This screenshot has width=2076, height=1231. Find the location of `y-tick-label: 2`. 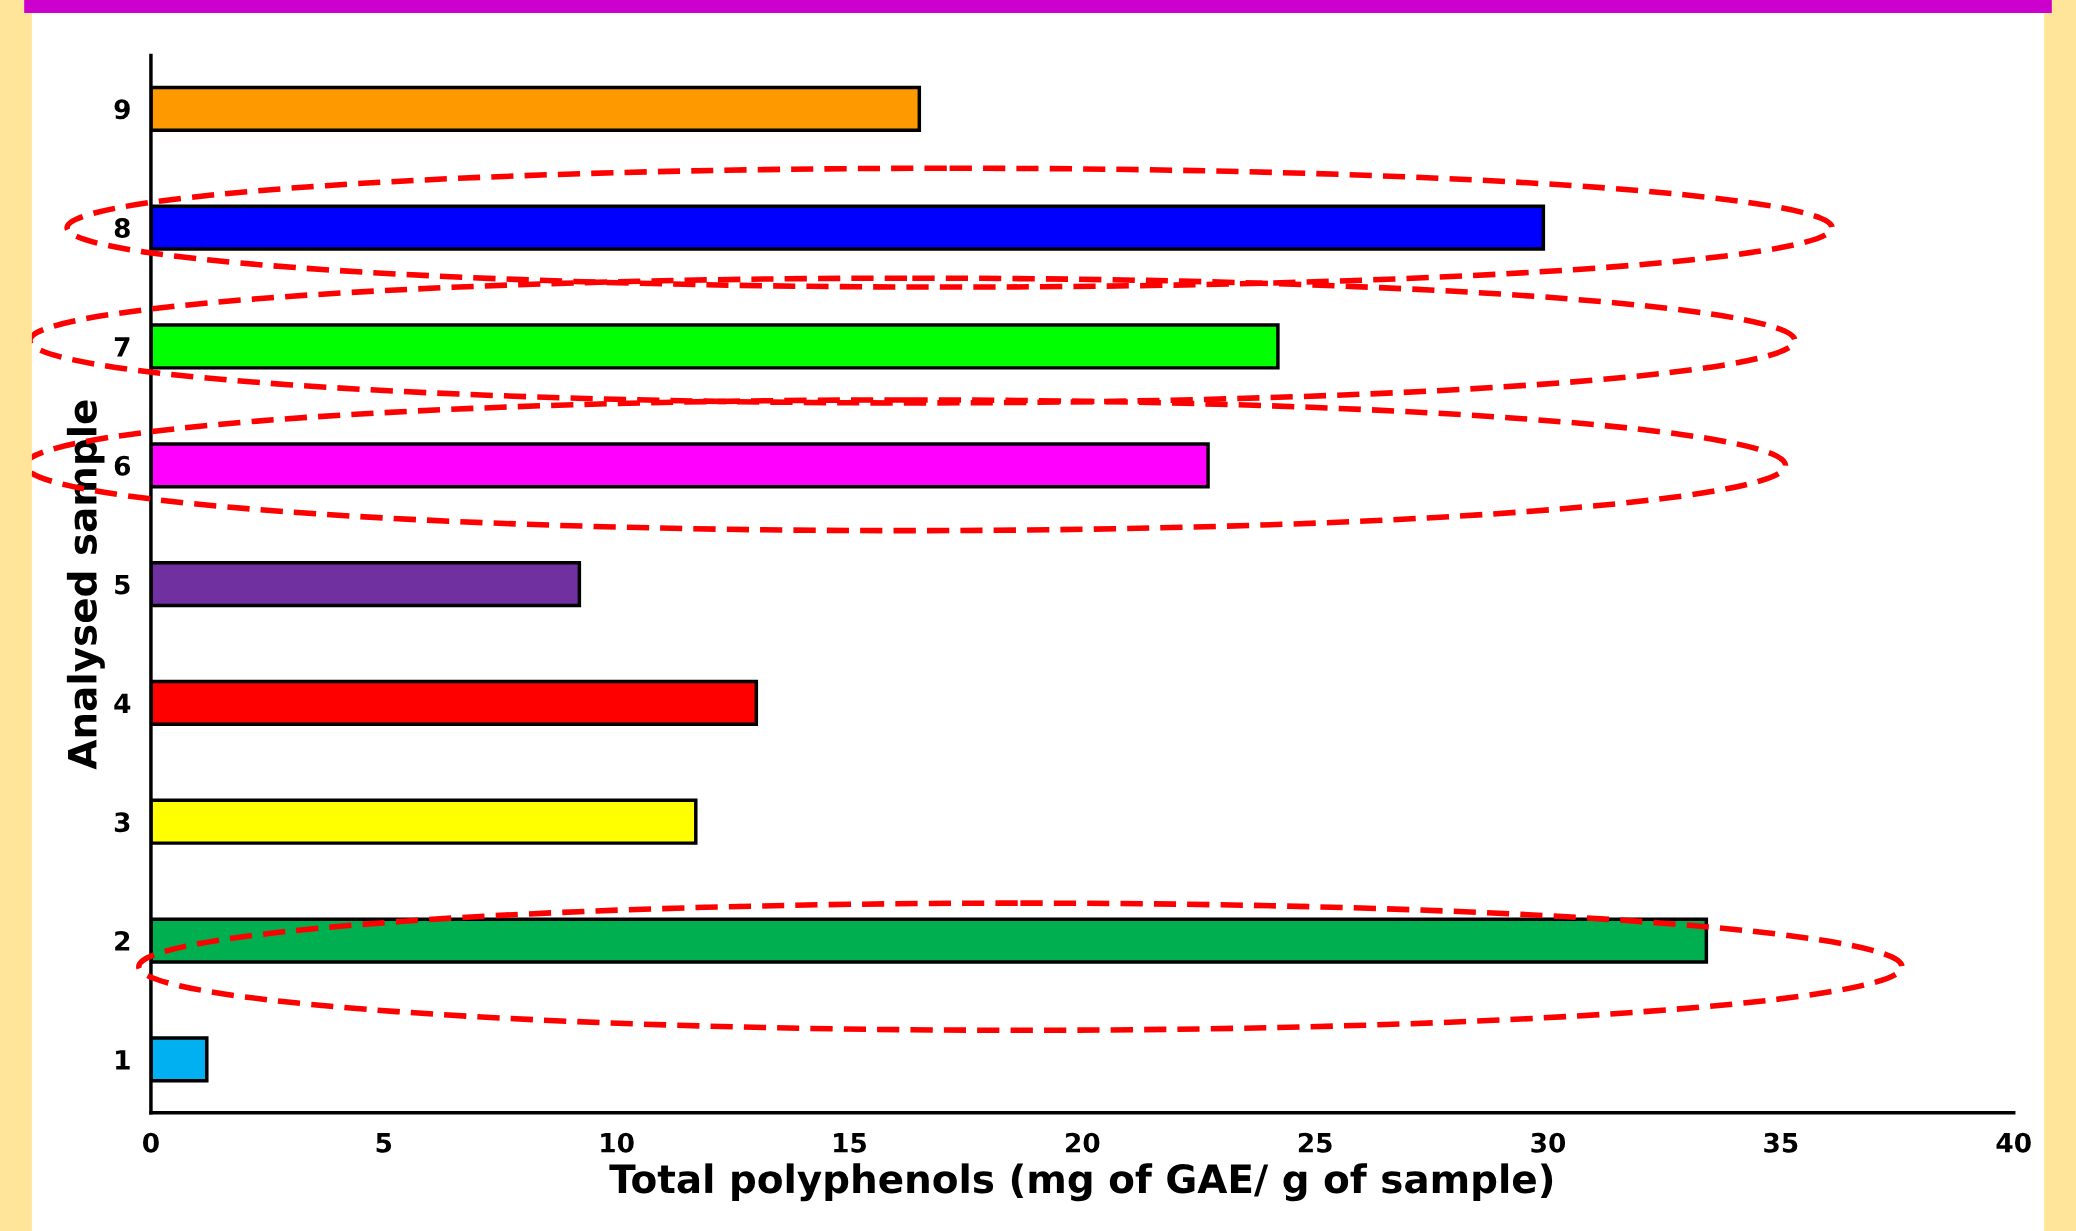

y-tick-label: 2 is located at coordinates (122, 940).